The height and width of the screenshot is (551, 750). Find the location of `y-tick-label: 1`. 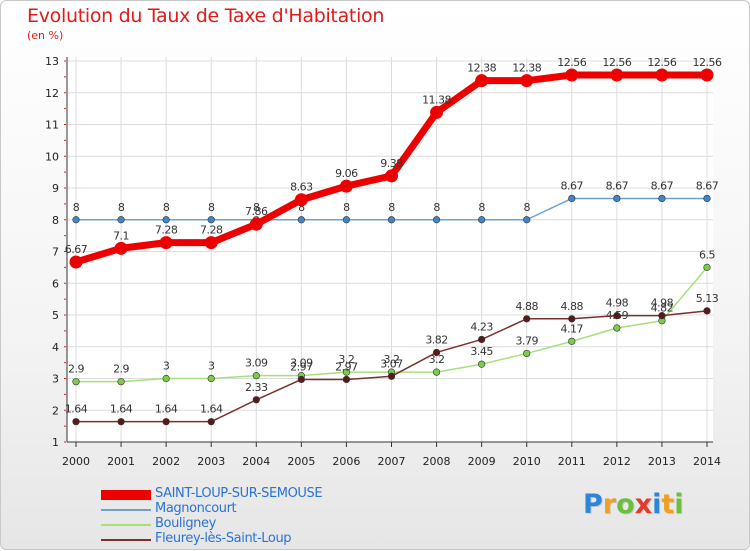

y-tick-label: 1 is located at coordinates (55, 442).